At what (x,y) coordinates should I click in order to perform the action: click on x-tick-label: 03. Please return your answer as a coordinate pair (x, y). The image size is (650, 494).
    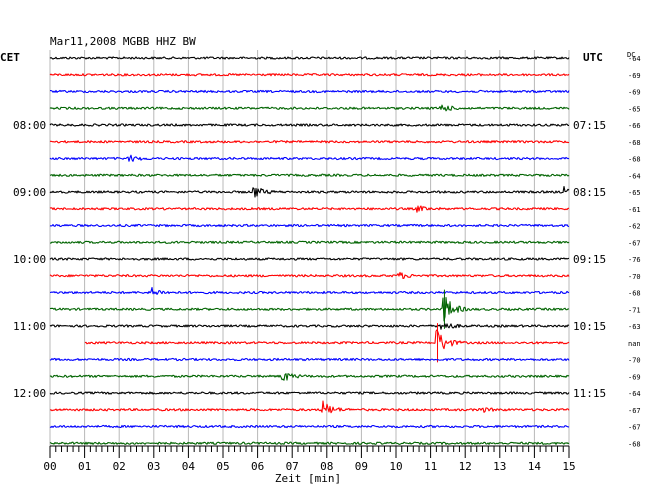
    Looking at the image, I should click on (153, 466).